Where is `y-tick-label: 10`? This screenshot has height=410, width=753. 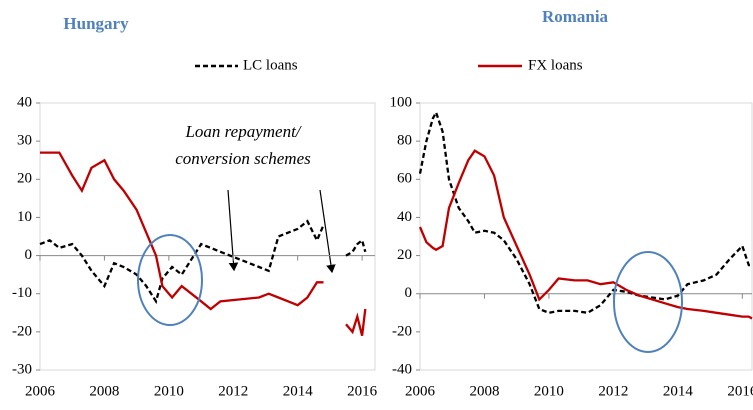 y-tick-label: 10 is located at coordinates (24, 217).